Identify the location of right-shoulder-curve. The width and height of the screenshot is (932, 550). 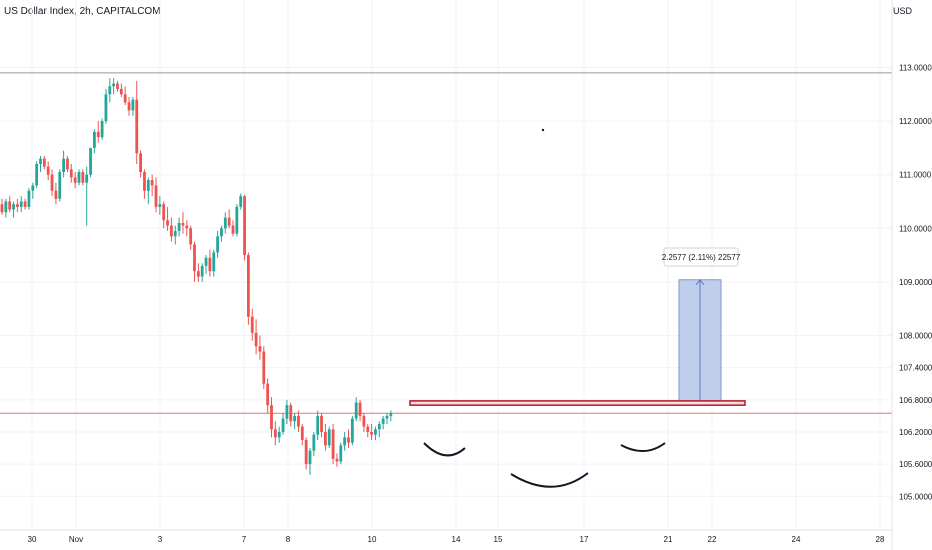
(643, 447).